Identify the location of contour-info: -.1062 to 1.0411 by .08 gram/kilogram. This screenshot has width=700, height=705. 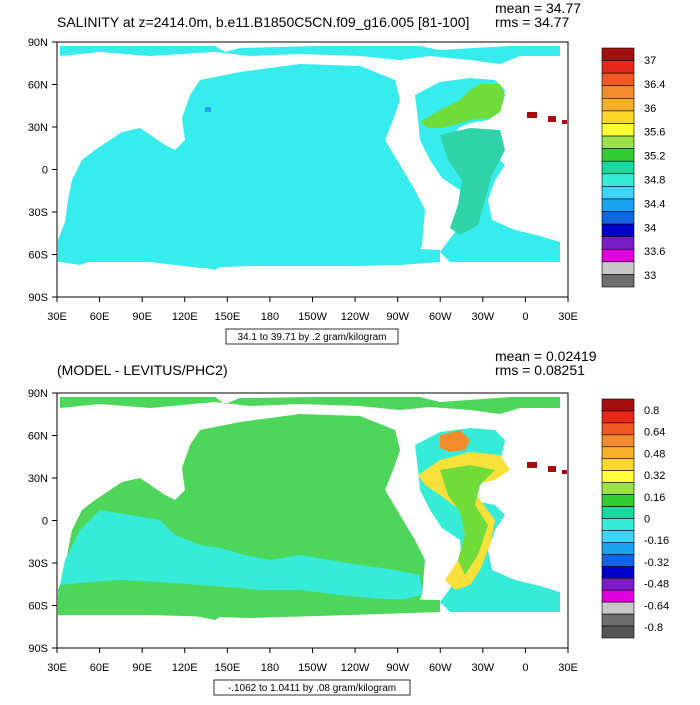
(312, 688).